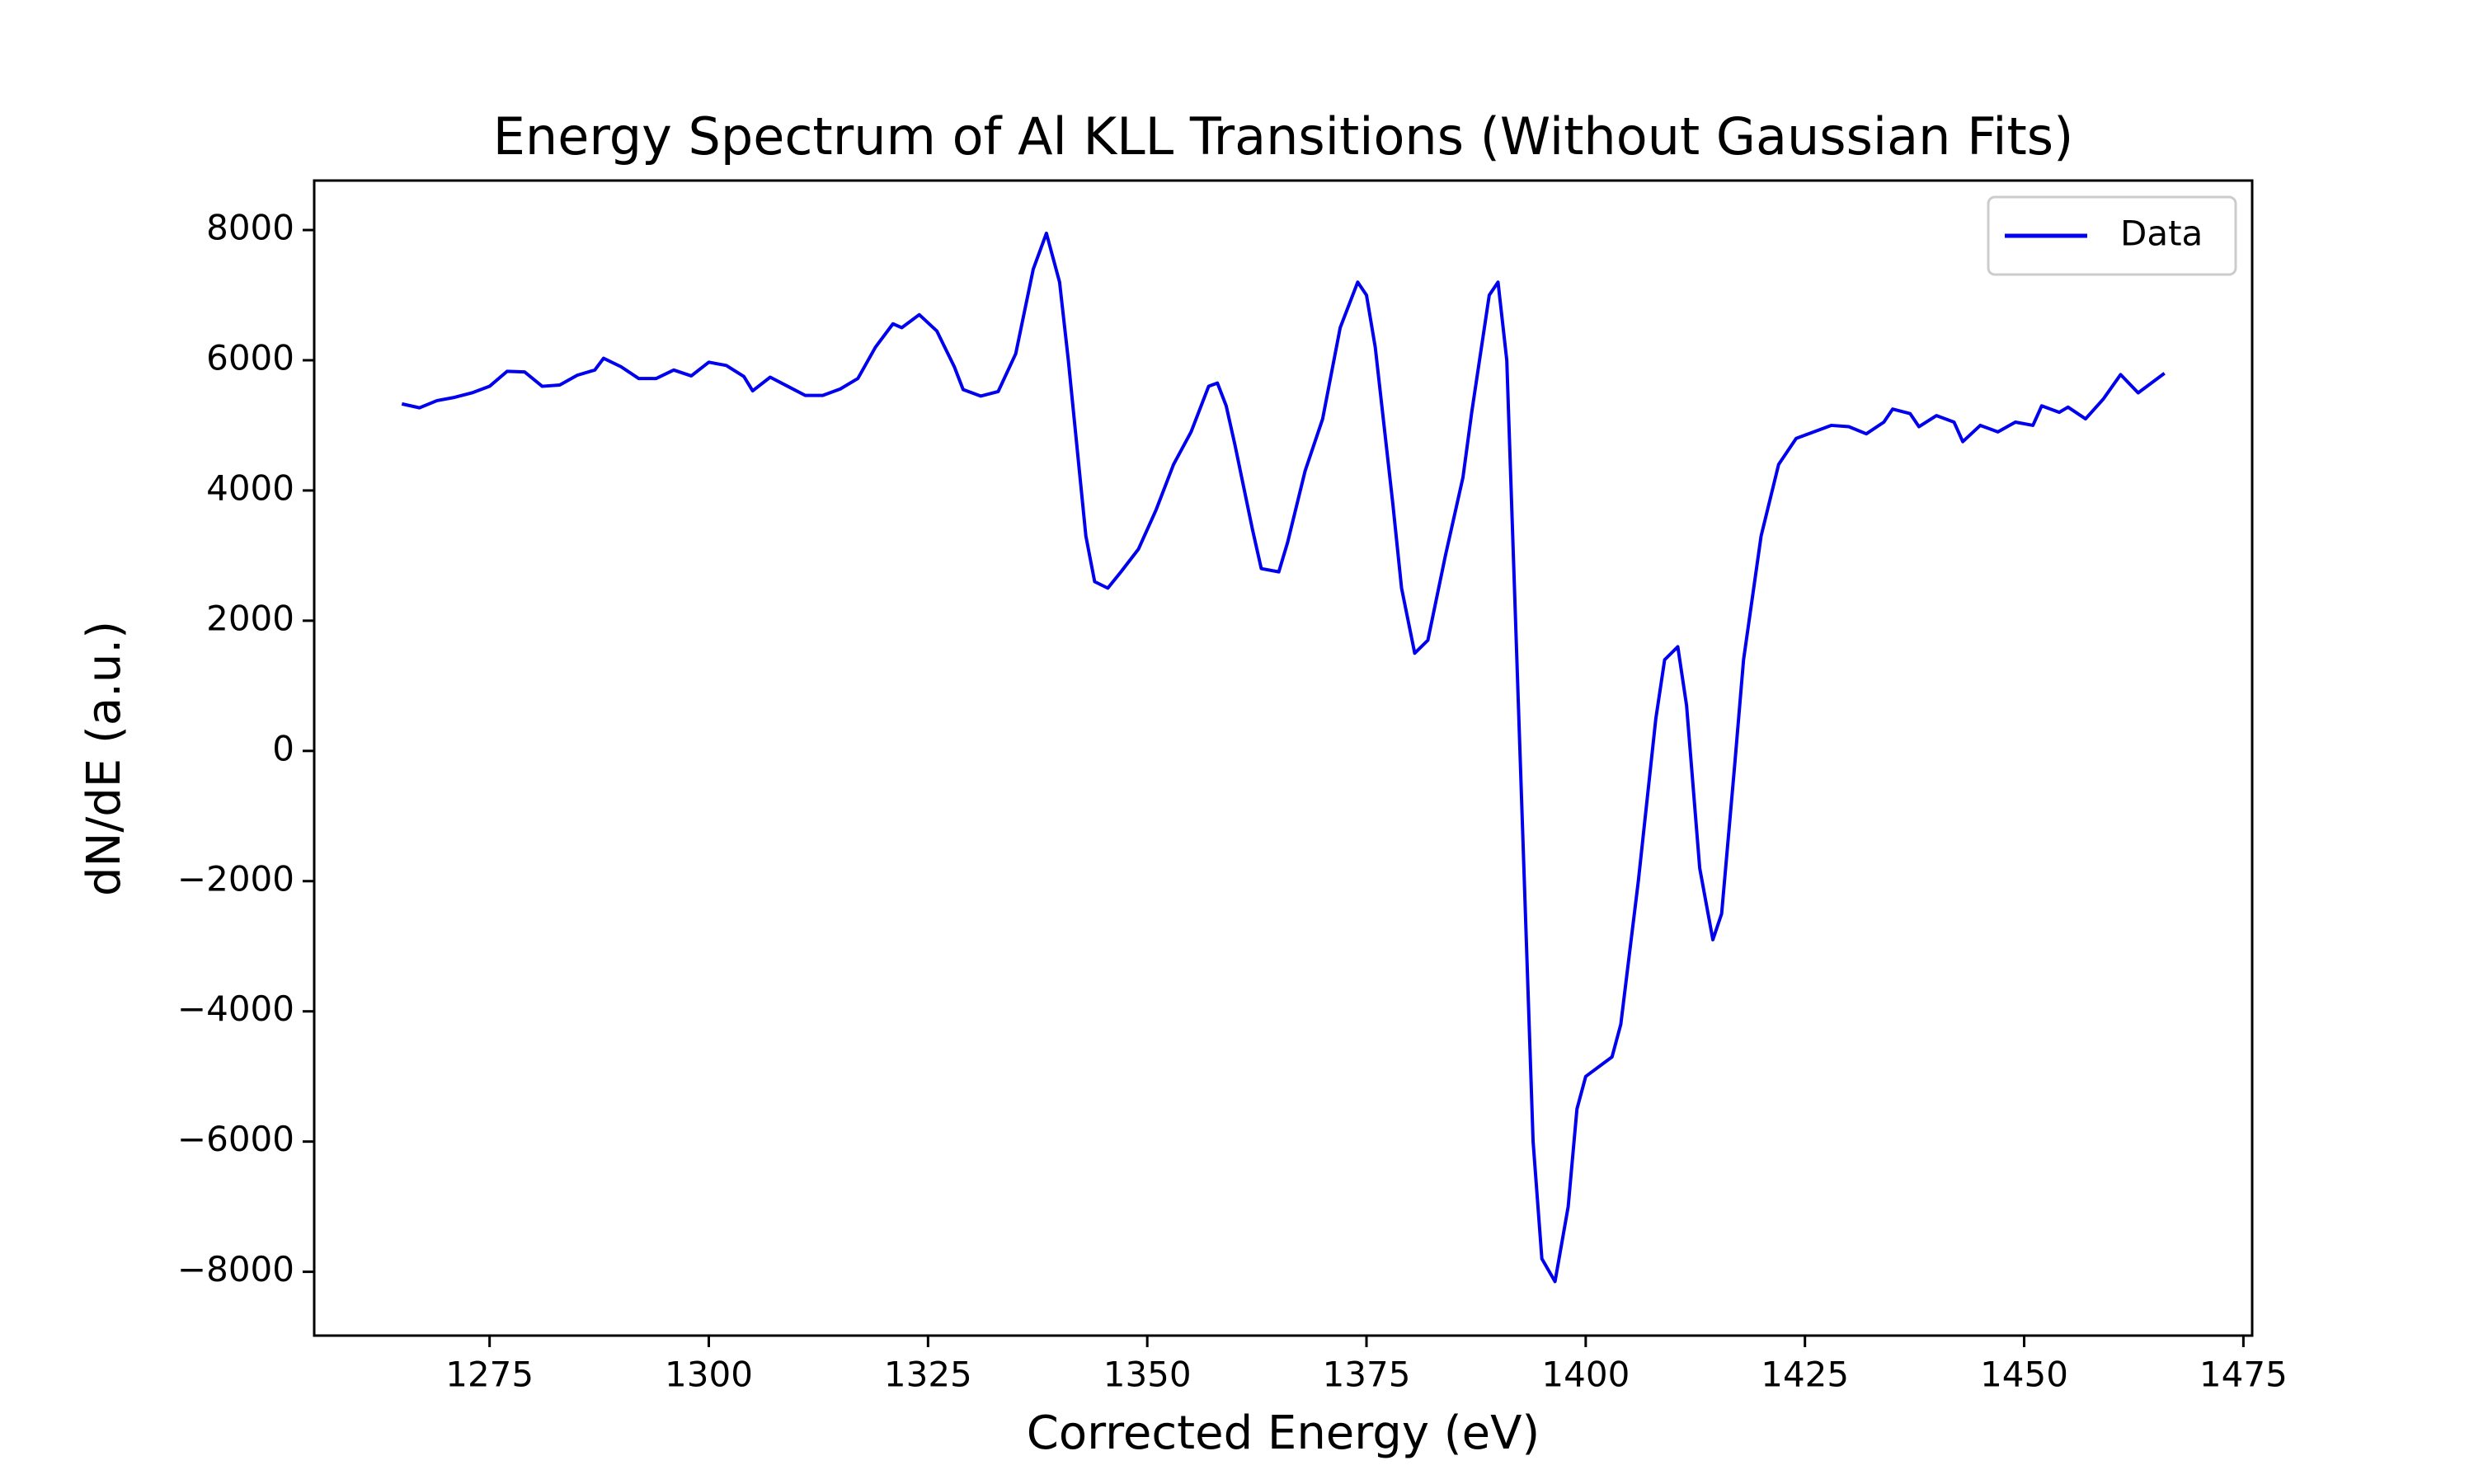 The width and height of the screenshot is (2474, 1484). I want to click on y-tick-label: −8000, so click(235, 1269).